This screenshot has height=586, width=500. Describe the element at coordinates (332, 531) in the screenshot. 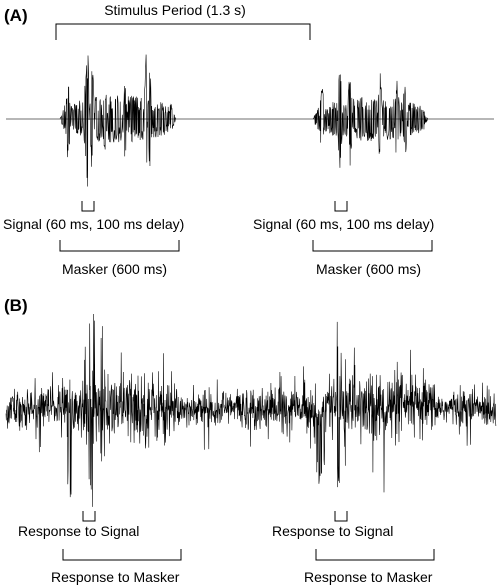

I see `response-signal-label-2: Response to Signal` at that location.